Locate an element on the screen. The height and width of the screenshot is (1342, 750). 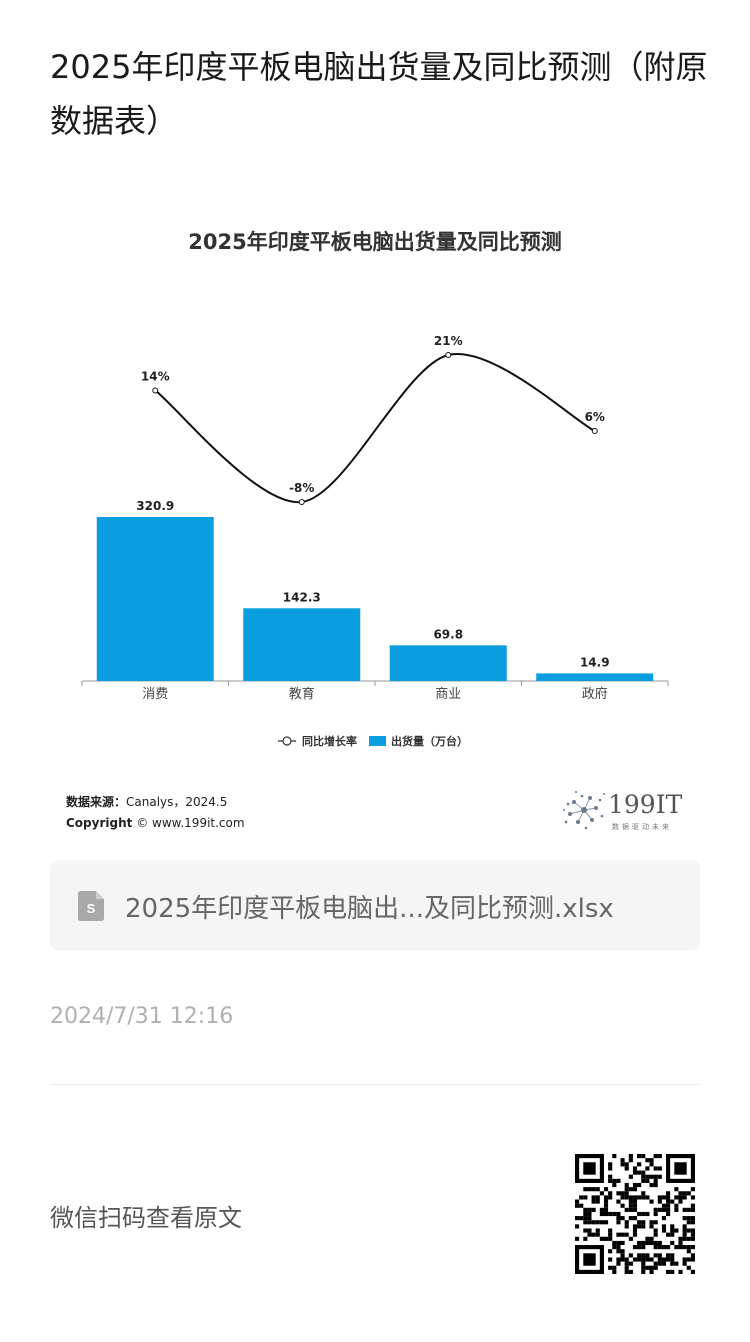
bar-value-label-1: 142.3 is located at coordinates (302, 597).